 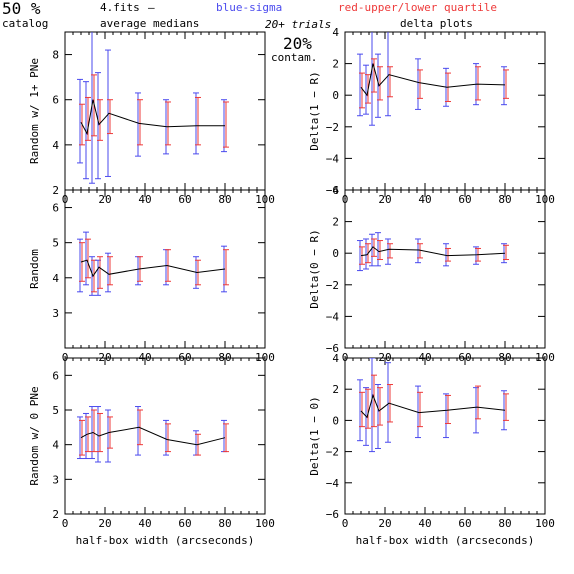 What do you see at coordinates (34, 111) in the screenshot?
I see `y-axis-label: Random w/ 1+ PNe` at bounding box center [34, 111].